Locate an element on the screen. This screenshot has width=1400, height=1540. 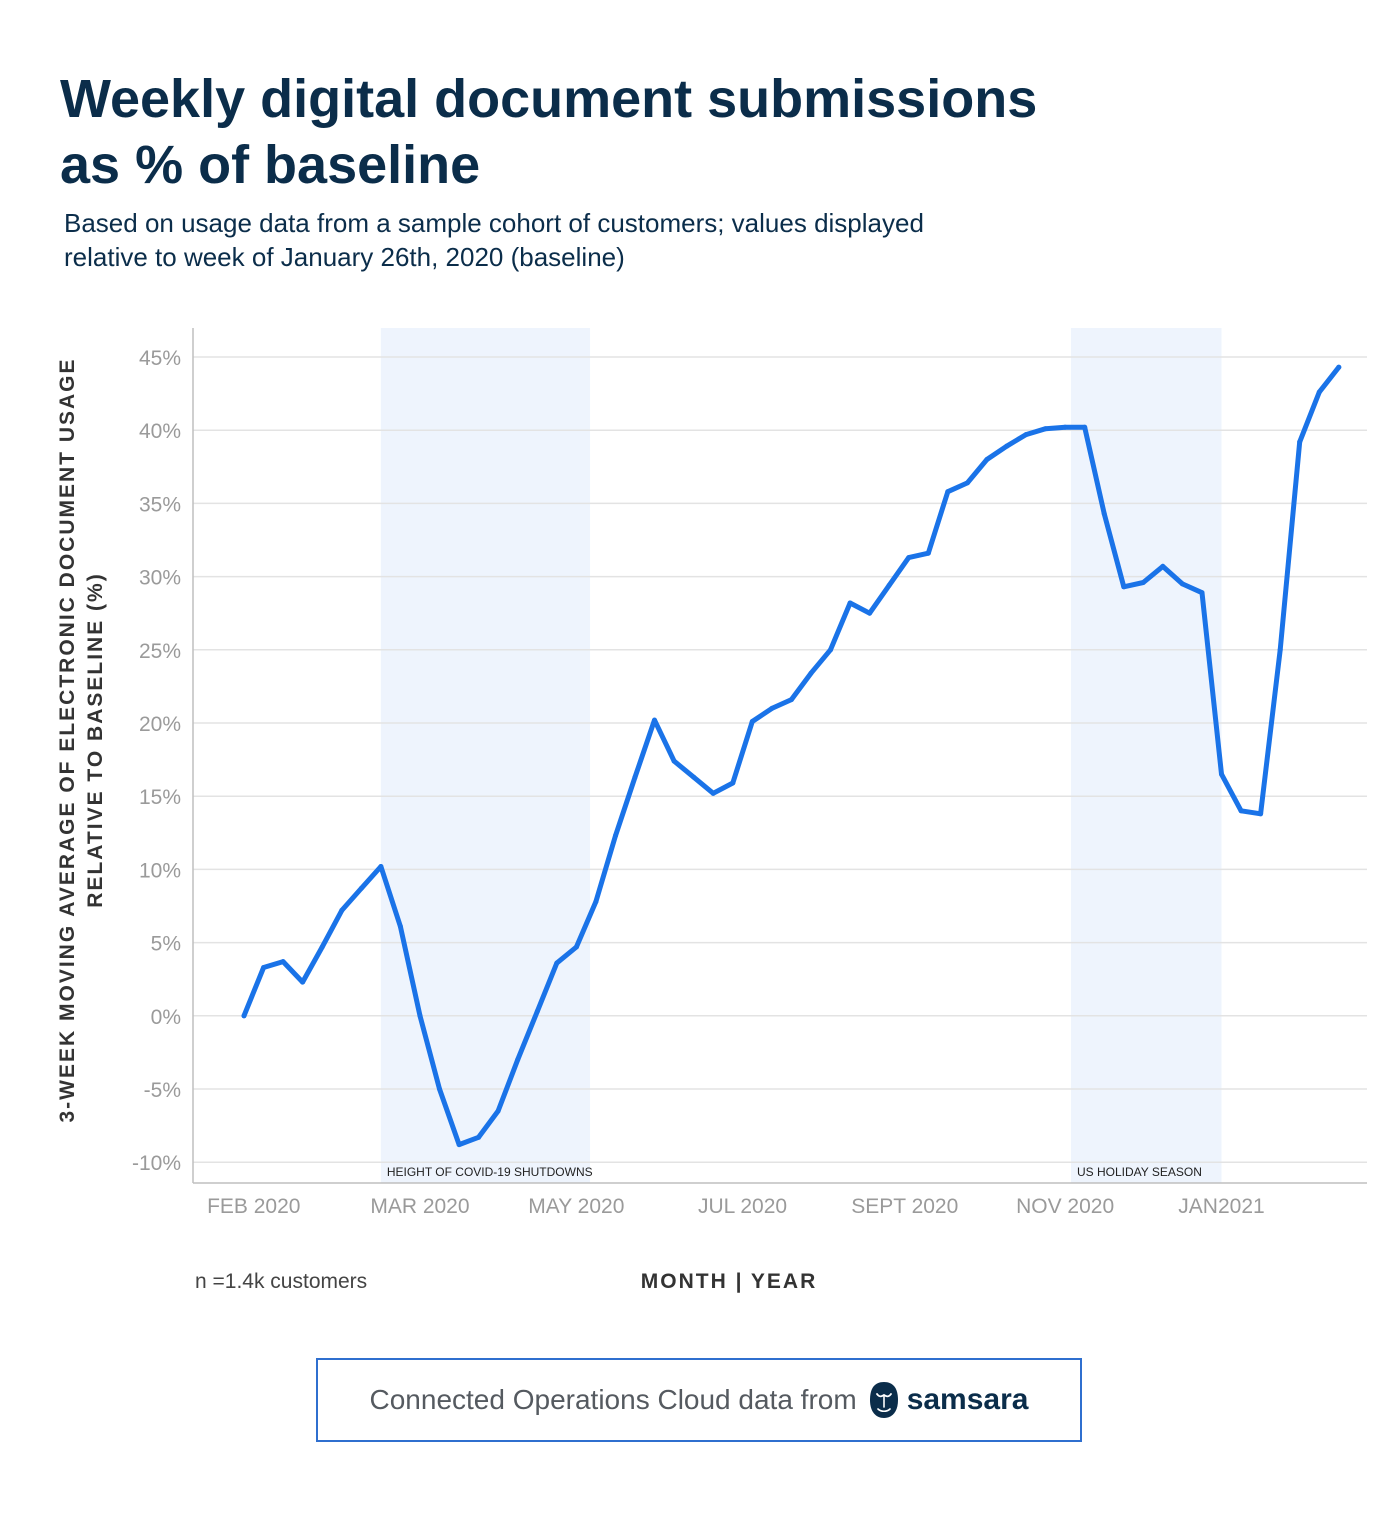
y-tick-label: 15% is located at coordinates (160, 797).